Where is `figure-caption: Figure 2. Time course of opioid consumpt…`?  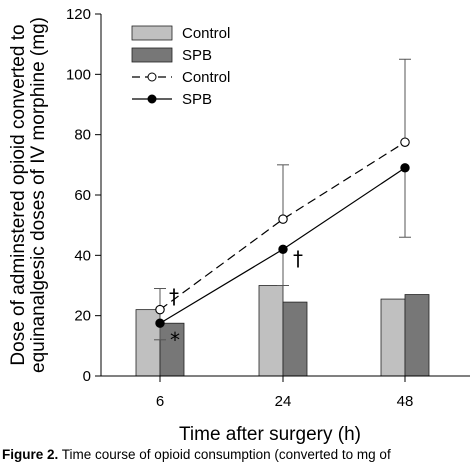
figure-caption: Figure 2. Time course of opioid consumpt… is located at coordinates (238, 454).